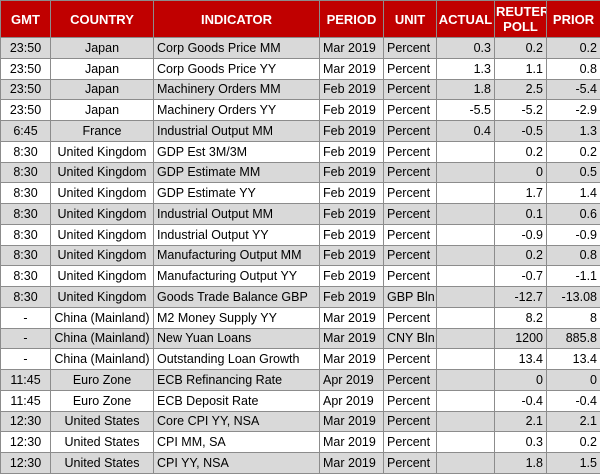 The image size is (600, 474). Describe the element at coordinates (520, 234) in the screenshot. I see `poll-cell: -0.9` at that location.